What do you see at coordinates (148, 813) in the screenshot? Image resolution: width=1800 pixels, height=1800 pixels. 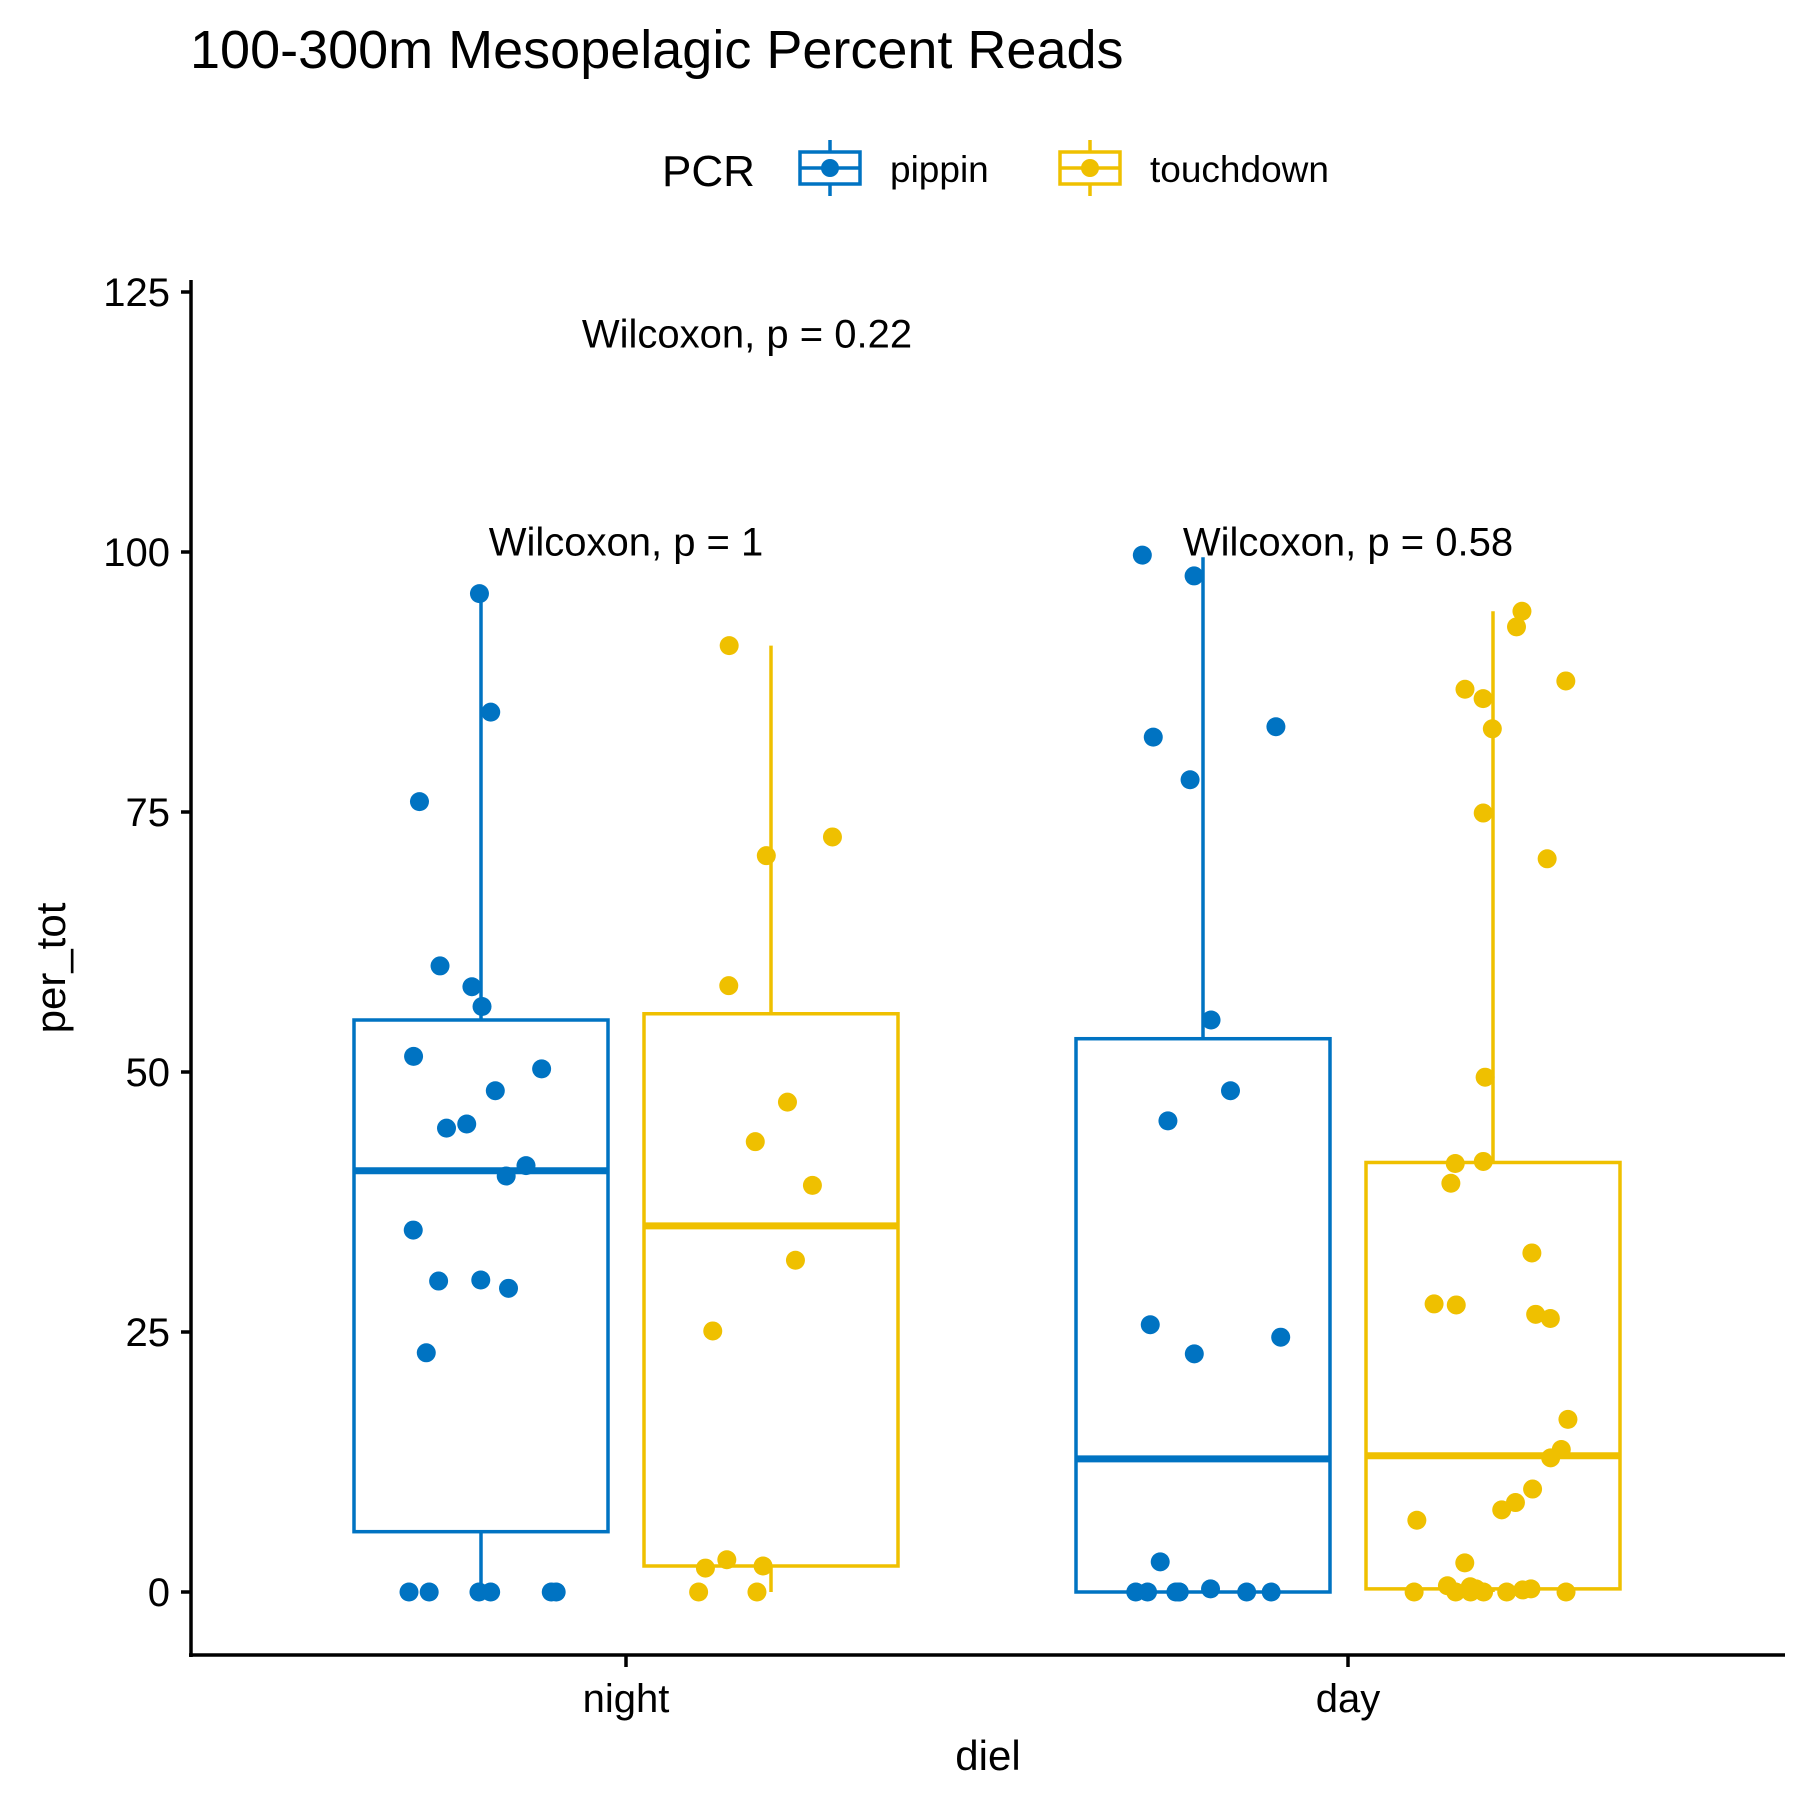 I see `y-tick-label: 75` at bounding box center [148, 813].